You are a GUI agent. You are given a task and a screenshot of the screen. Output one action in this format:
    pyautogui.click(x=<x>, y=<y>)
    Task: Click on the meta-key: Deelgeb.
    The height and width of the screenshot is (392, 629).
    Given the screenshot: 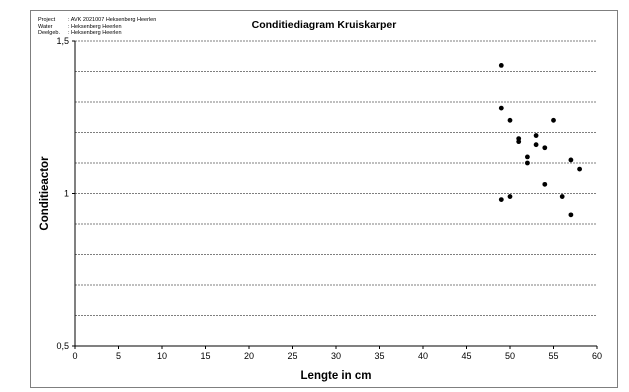 What is the action you would take?
    pyautogui.click(x=49, y=33)
    